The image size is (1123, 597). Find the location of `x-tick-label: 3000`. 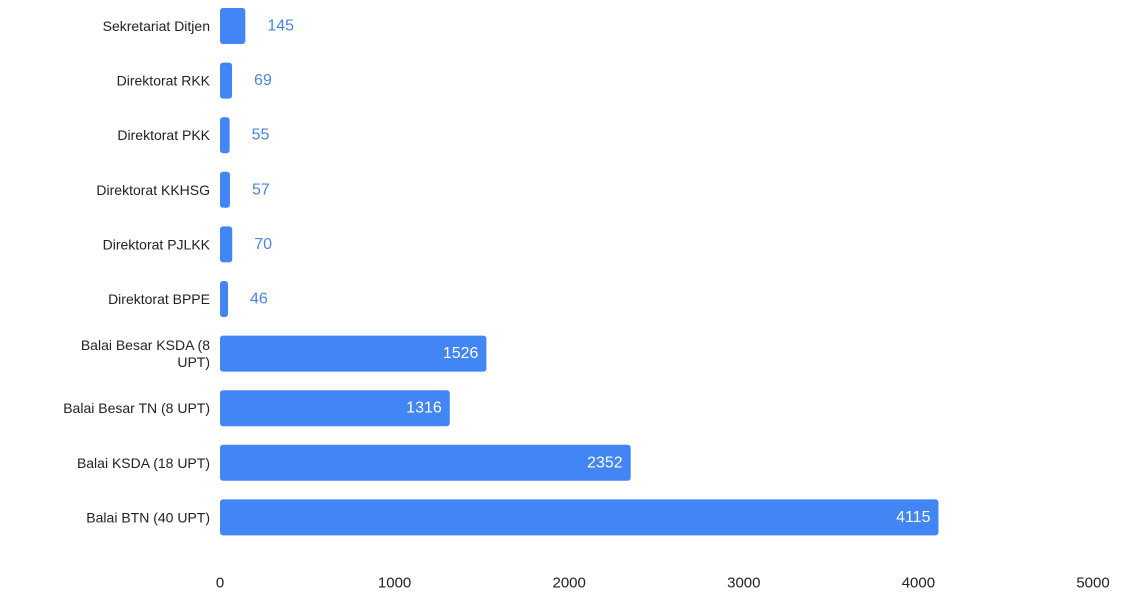

x-tick-label: 3000 is located at coordinates (743, 583).